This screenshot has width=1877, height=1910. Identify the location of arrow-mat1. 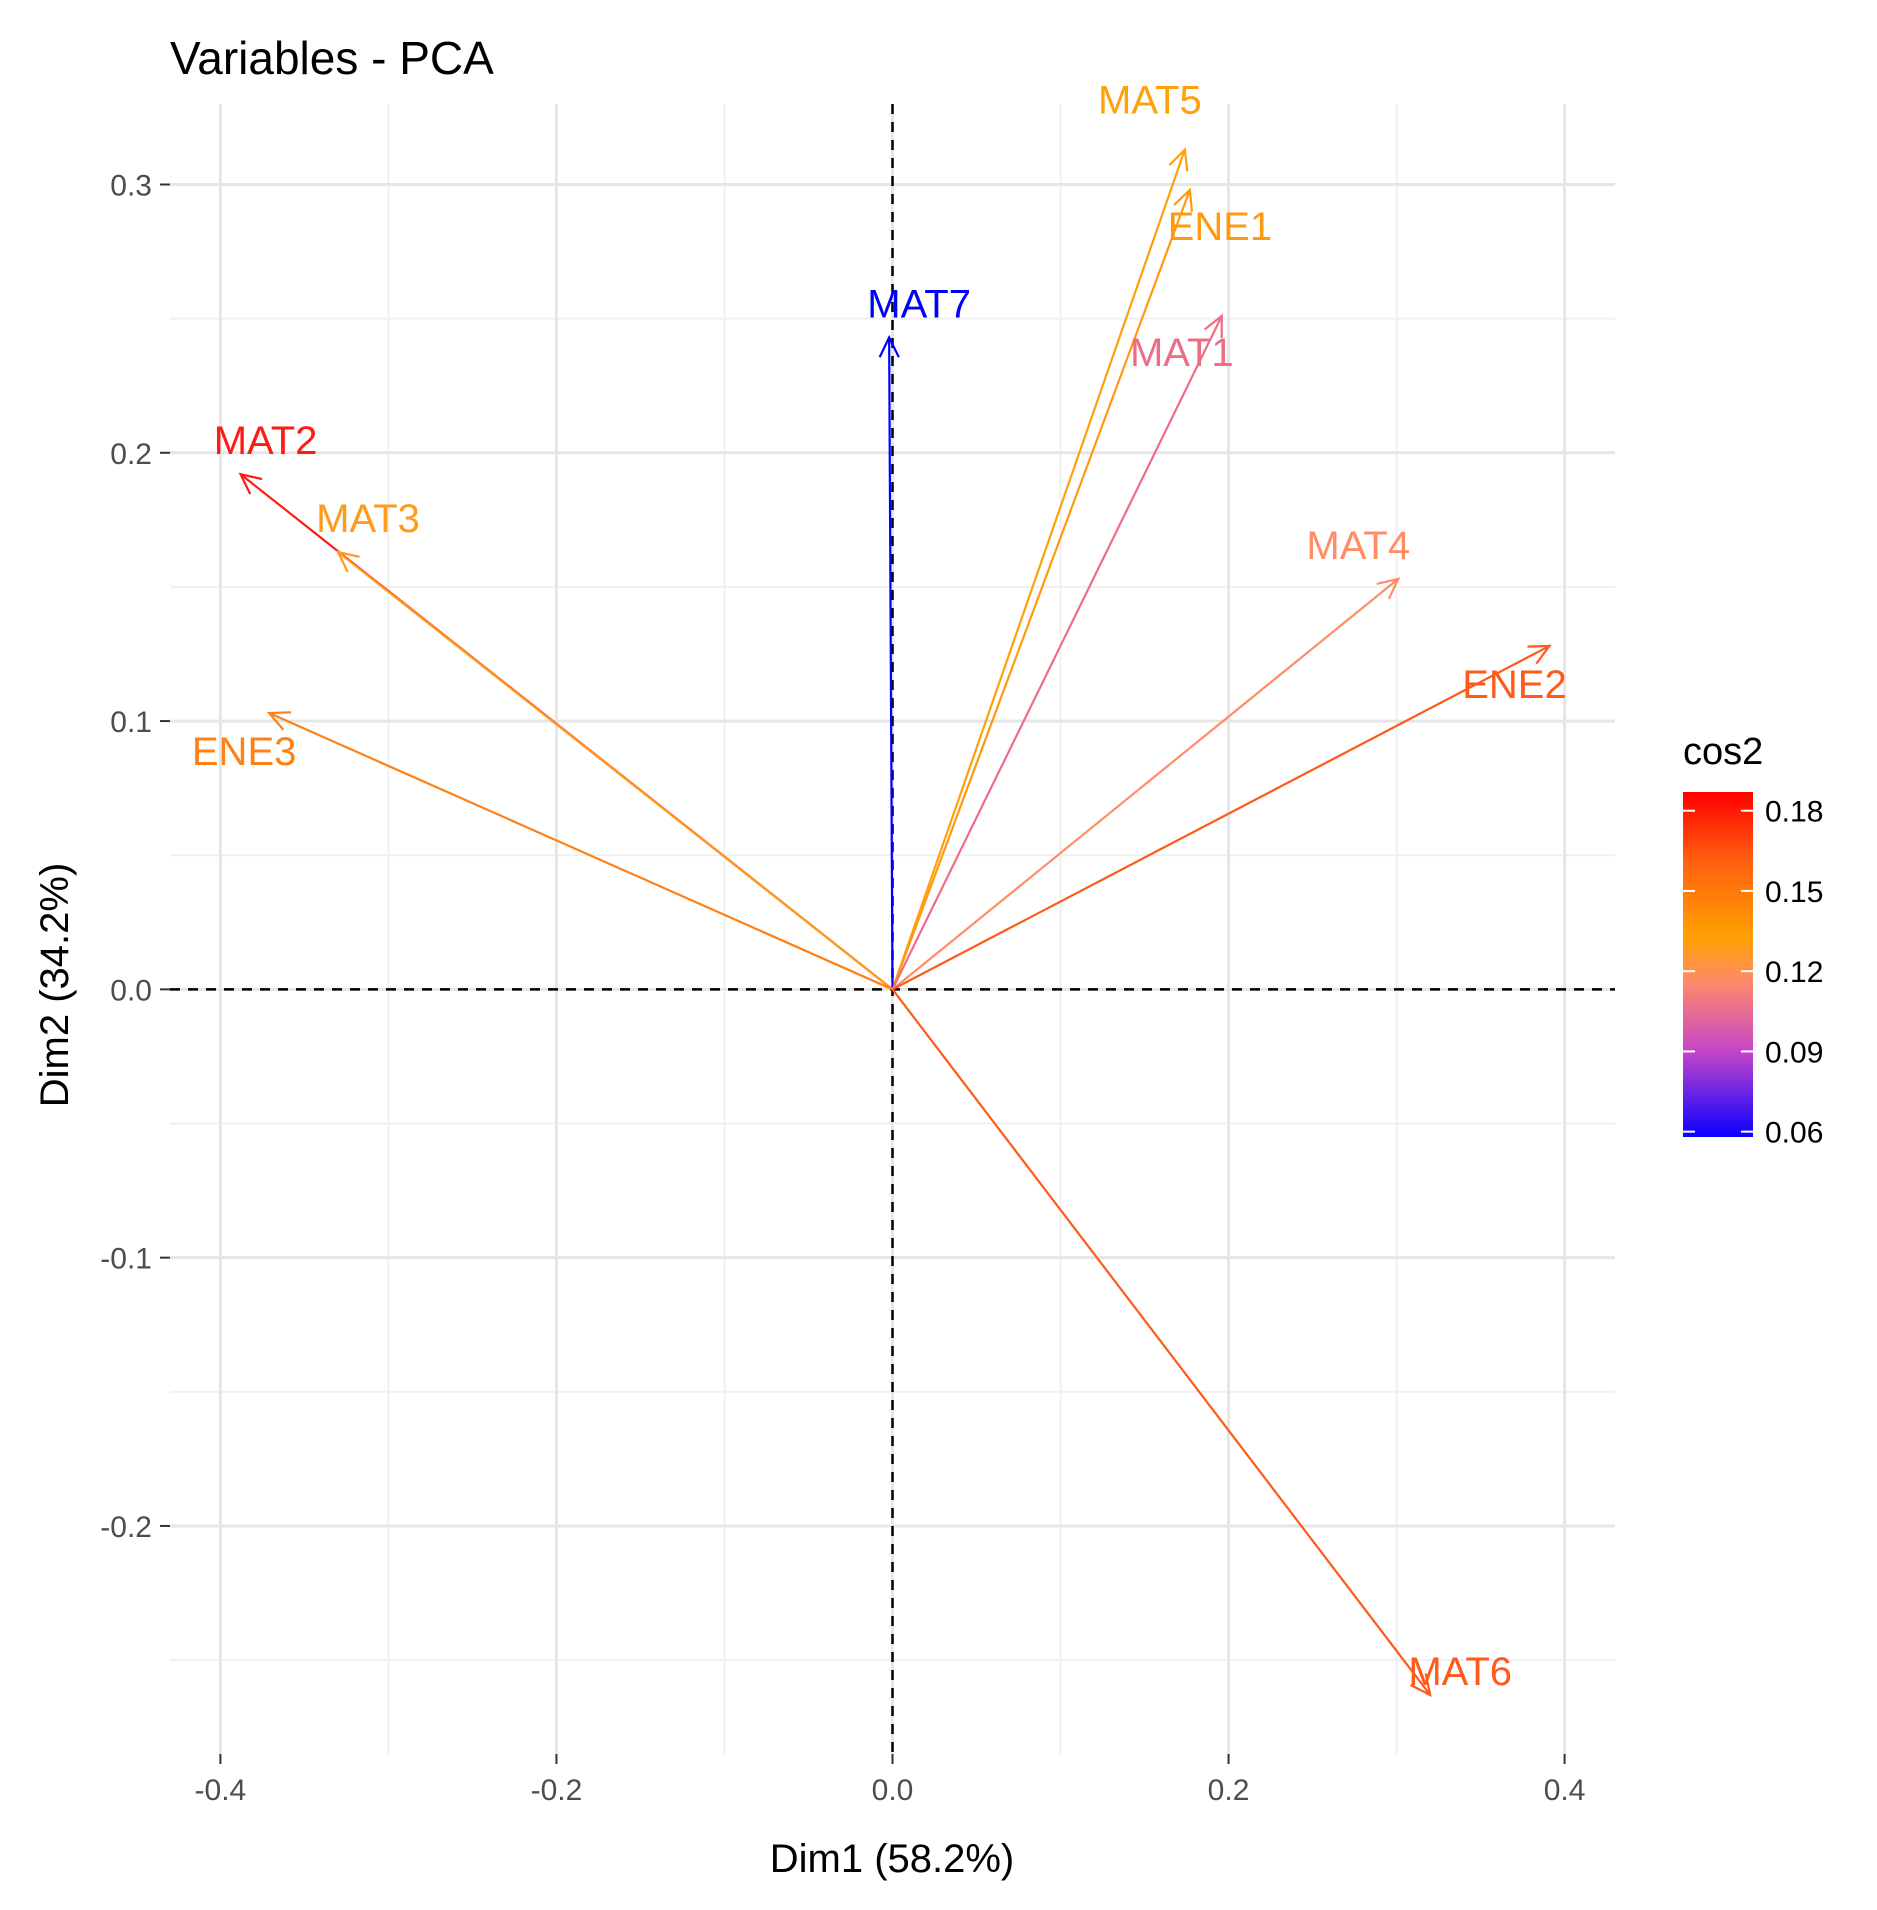
(1057, 652).